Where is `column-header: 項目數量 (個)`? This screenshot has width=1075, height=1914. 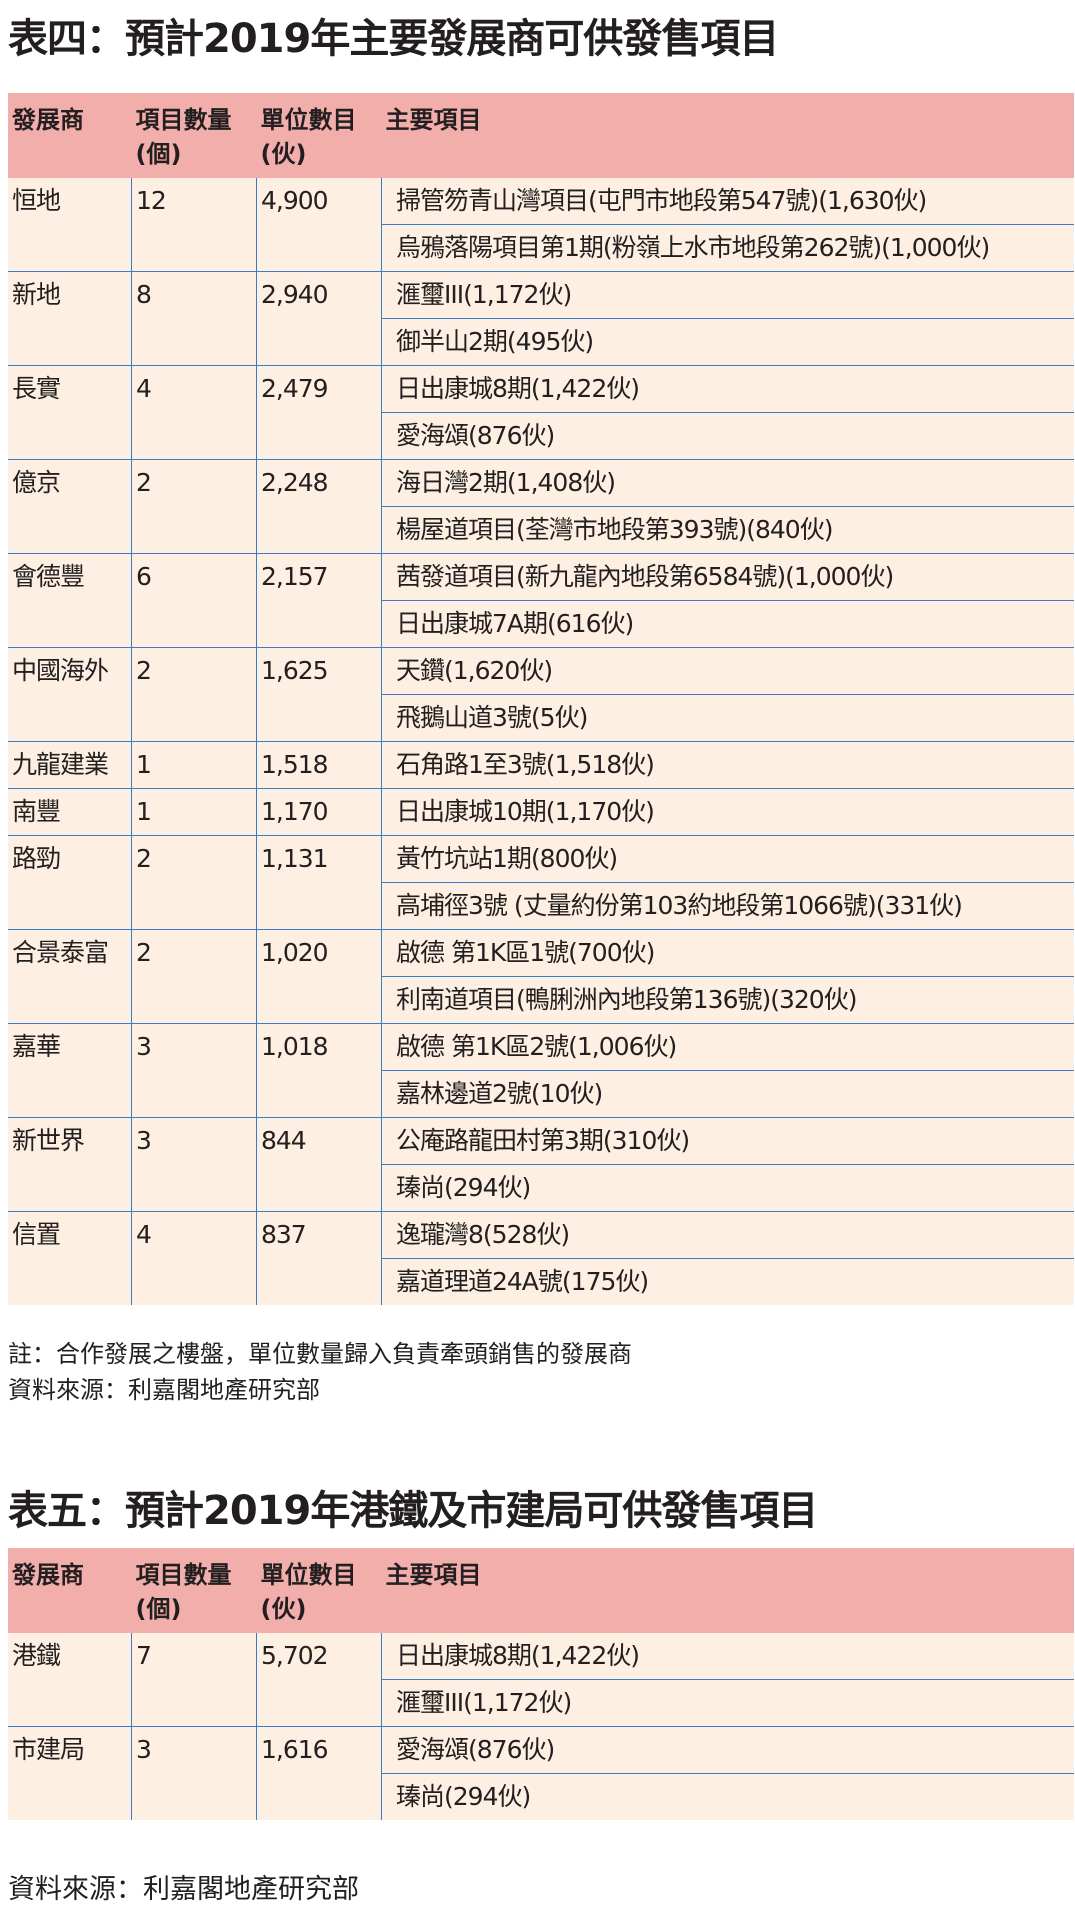
column-header: 項目數量 (個) is located at coordinates (194, 1590).